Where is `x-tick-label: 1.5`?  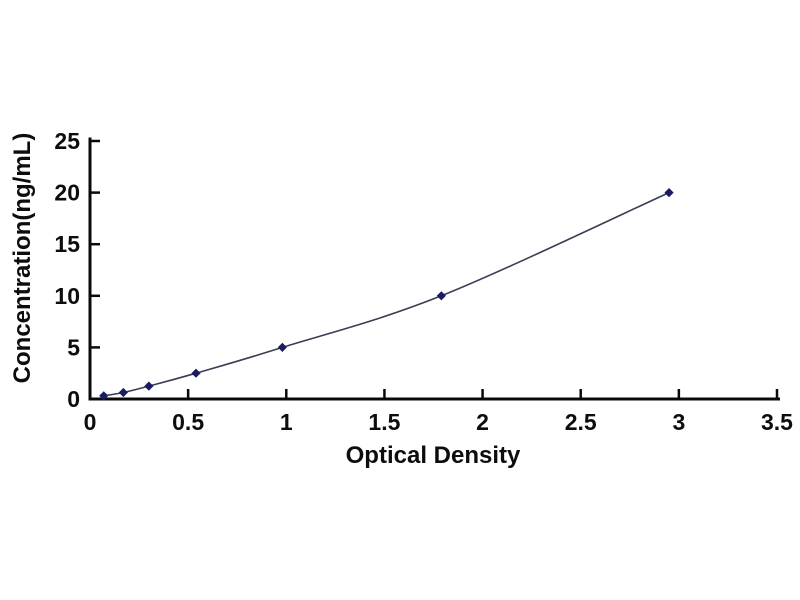 x-tick-label: 1.5 is located at coordinates (384, 422).